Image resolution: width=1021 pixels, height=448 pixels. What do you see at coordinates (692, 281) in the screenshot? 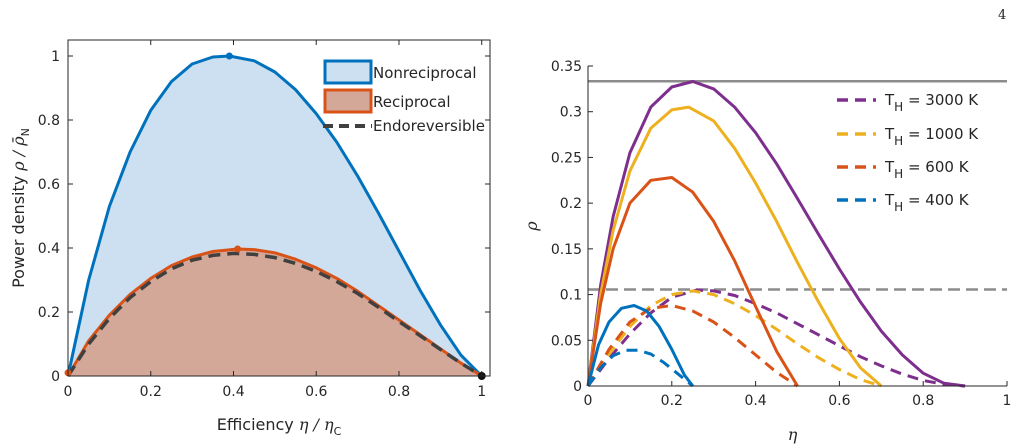
I see `series-orange-solid` at bounding box center [692, 281].